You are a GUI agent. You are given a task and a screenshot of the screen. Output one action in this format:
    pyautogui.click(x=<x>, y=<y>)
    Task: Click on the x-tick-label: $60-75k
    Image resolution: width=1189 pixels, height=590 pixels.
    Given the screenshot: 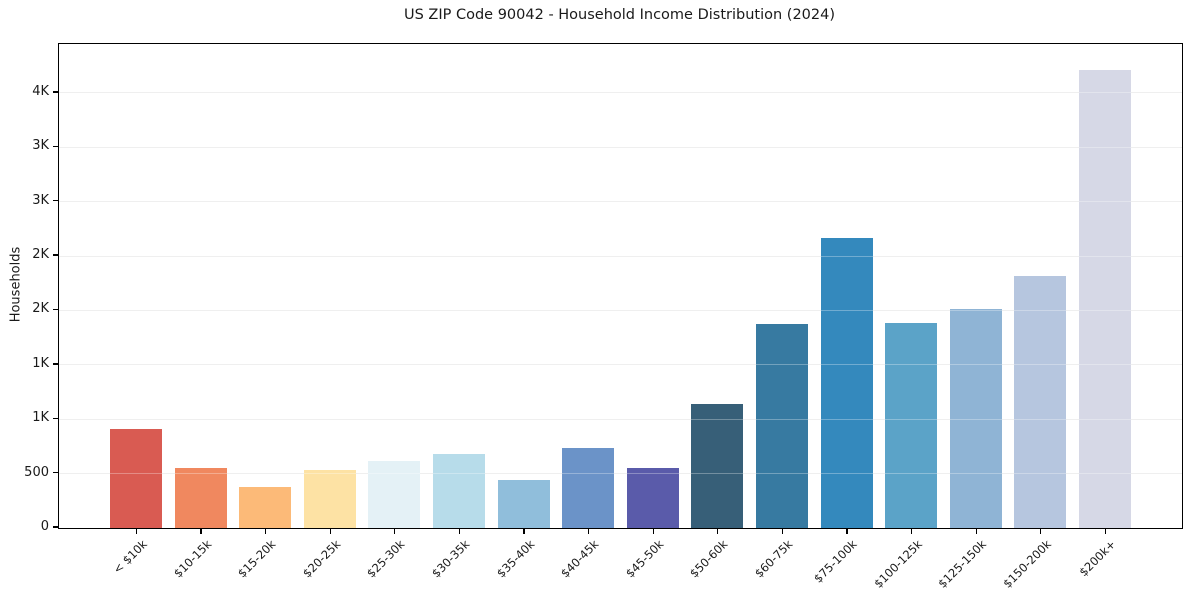 What is the action you would take?
    pyautogui.click(x=773, y=559)
    